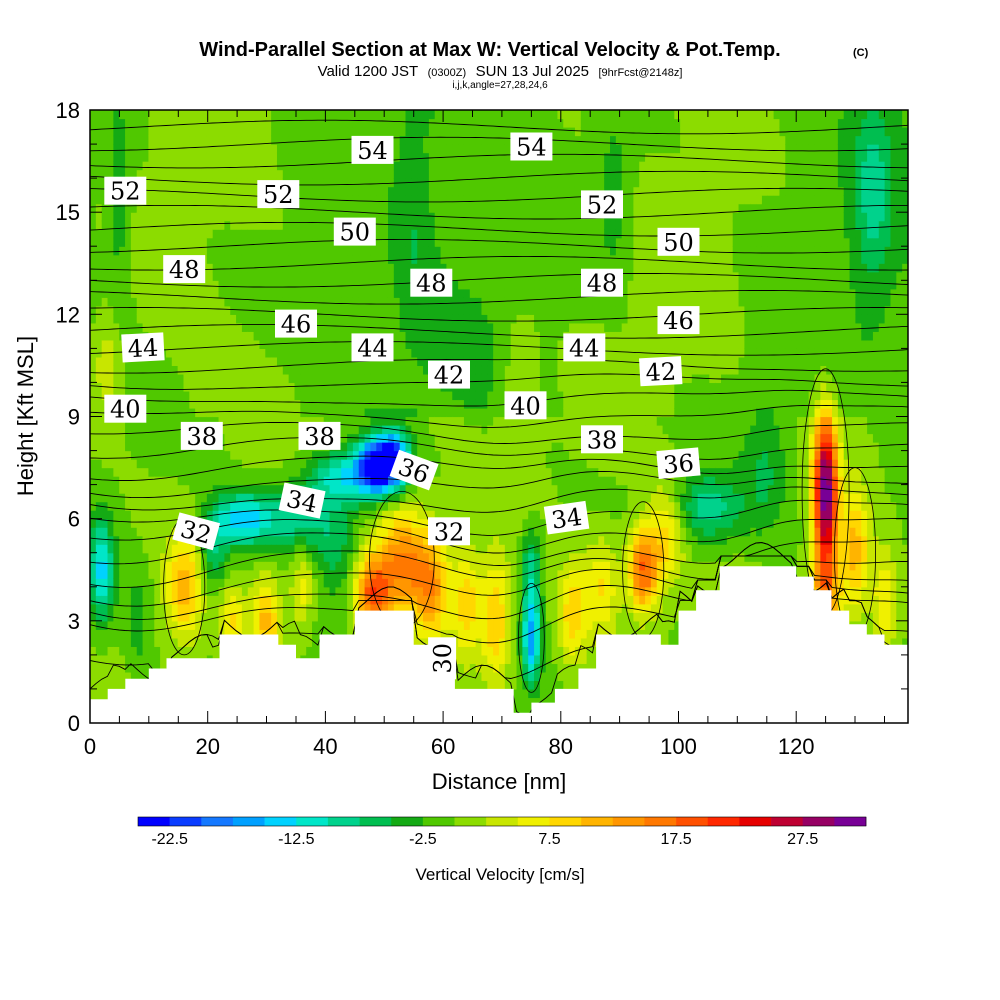 Image resolution: width=1000 pixels, height=1000 pixels. I want to click on contour-label-text: 36, so click(678, 464).